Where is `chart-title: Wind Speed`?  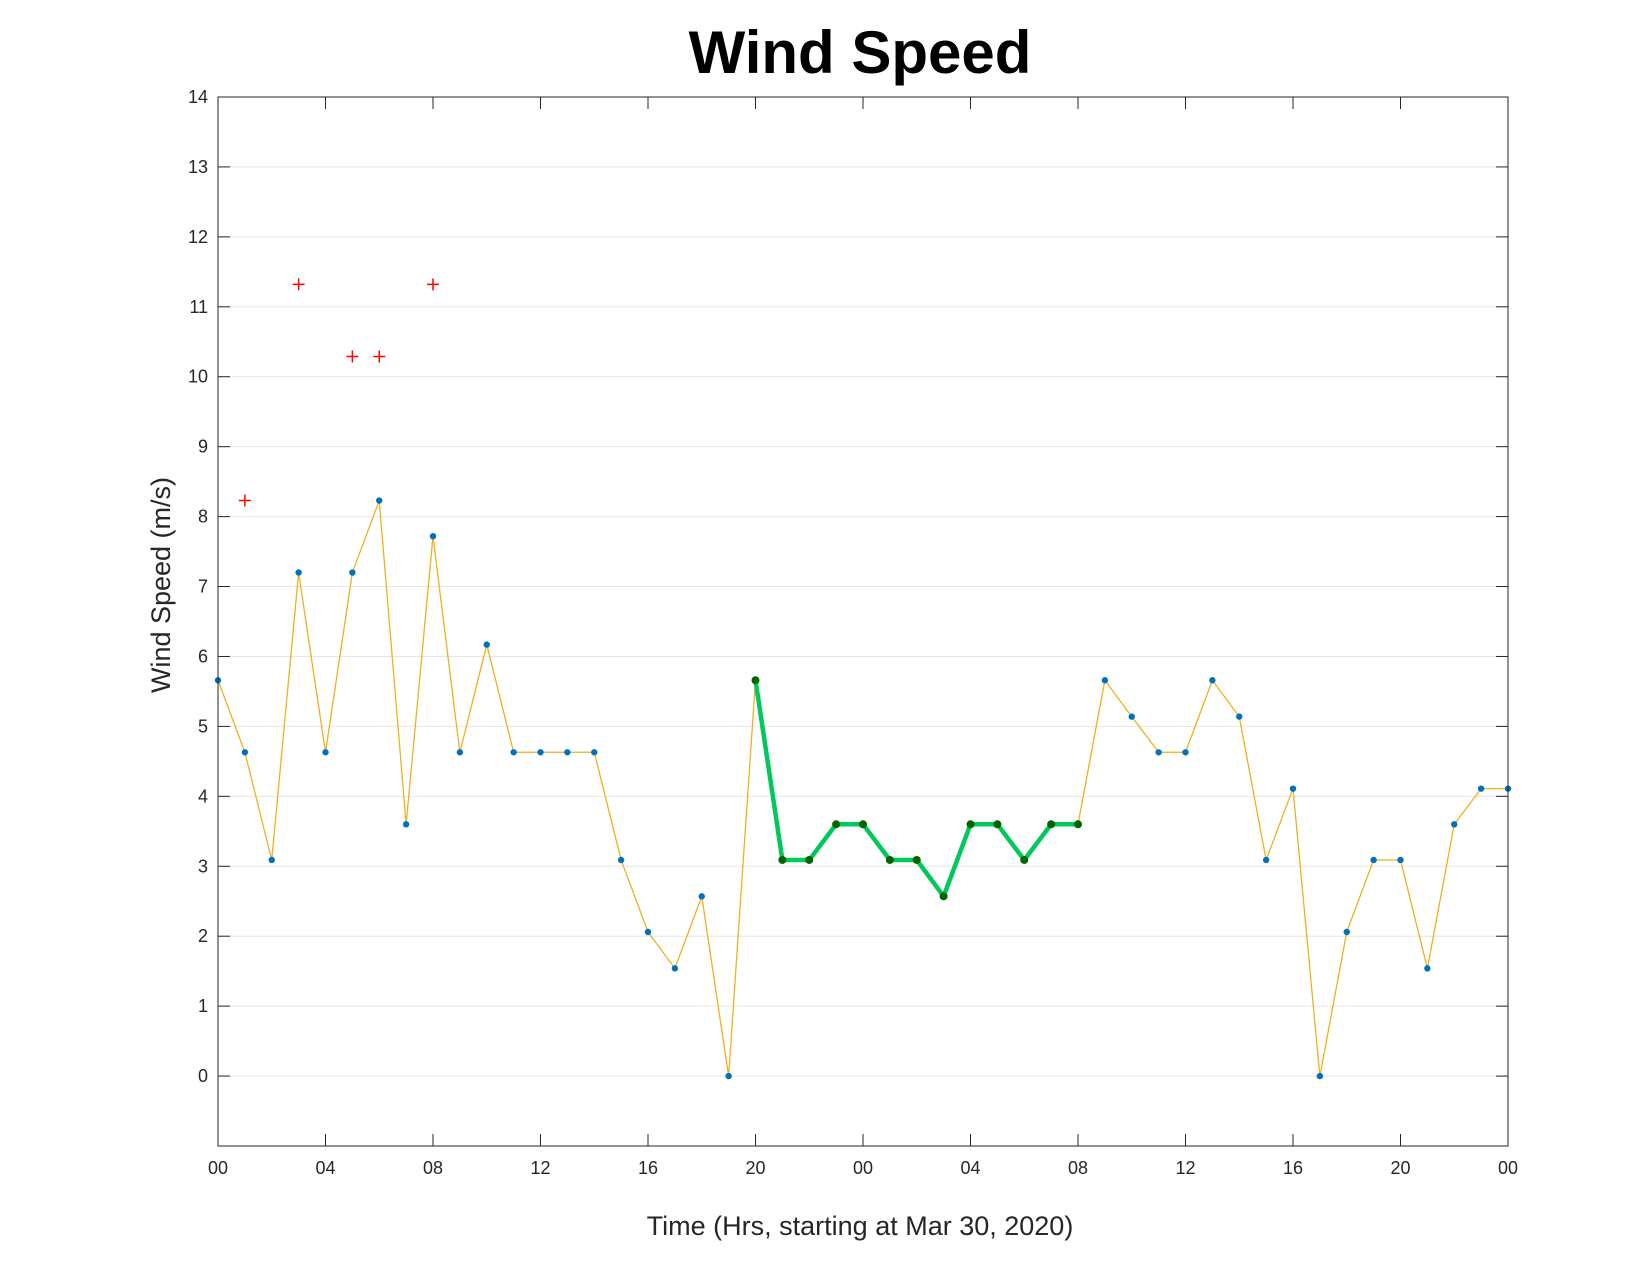
chart-title: Wind Speed is located at coordinates (860, 52).